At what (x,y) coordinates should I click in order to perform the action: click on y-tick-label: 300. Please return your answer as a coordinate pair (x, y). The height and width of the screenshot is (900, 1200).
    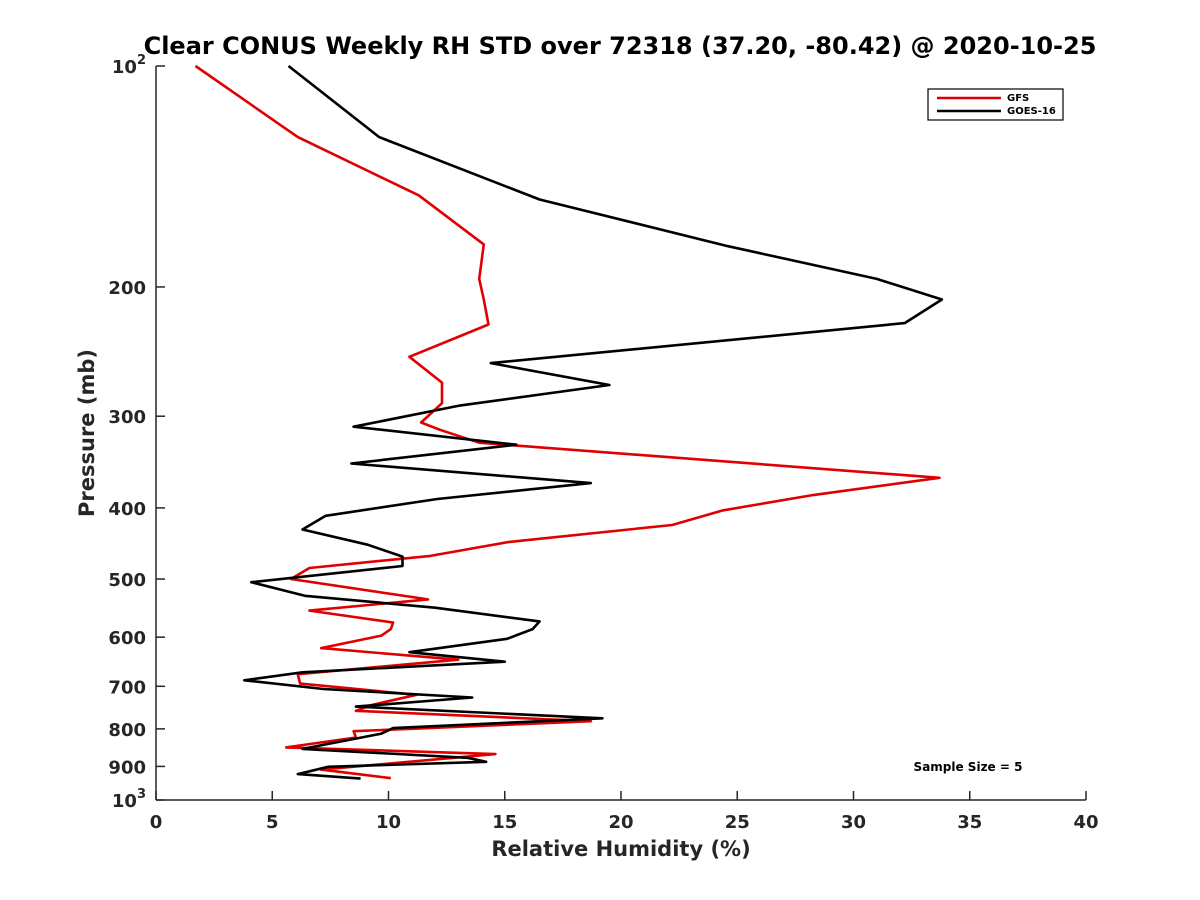
    Looking at the image, I should click on (127, 417).